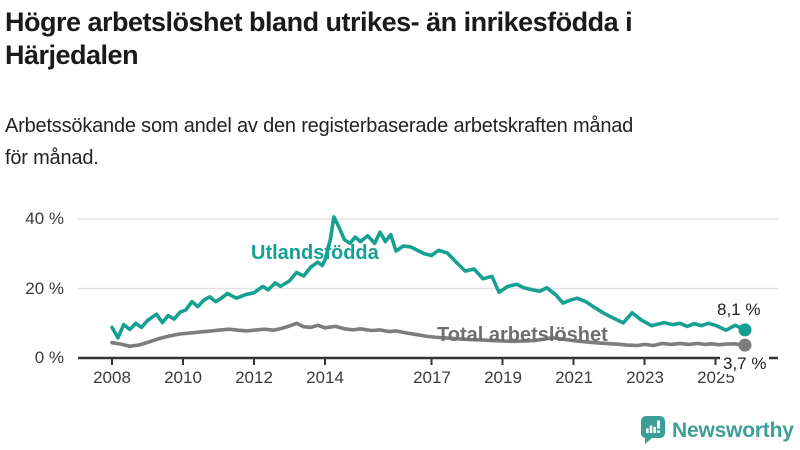 The image size is (800, 450). I want to click on x-tick-label: 2019, so click(503, 377).